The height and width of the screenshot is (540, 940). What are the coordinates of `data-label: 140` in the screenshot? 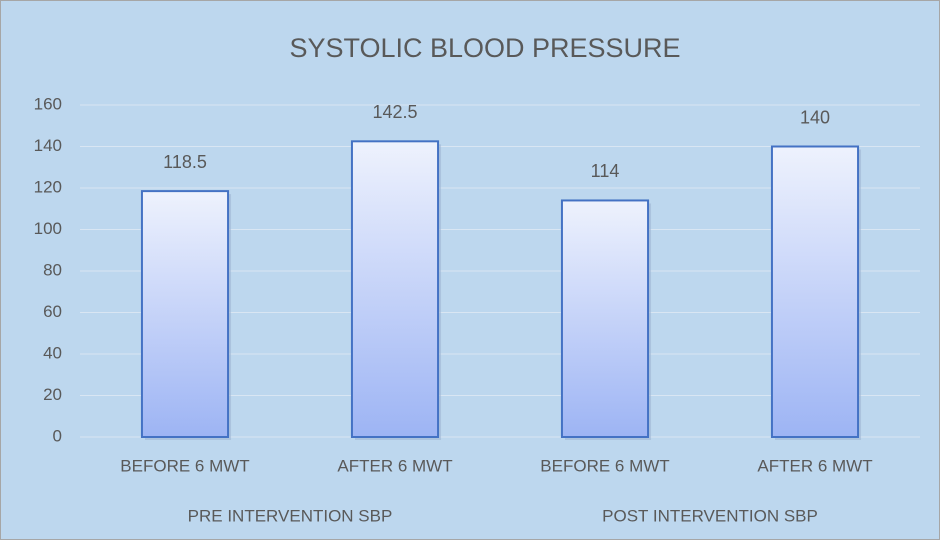 It's located at (815, 117).